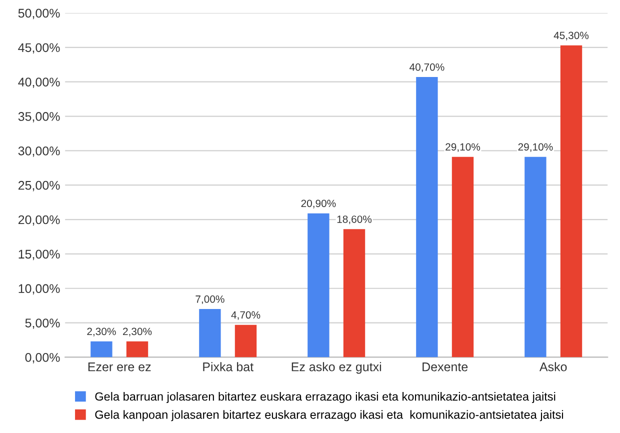 The width and height of the screenshot is (620, 433). Describe the element at coordinates (318, 204) in the screenshot. I see `data-label: 20,90%` at that location.